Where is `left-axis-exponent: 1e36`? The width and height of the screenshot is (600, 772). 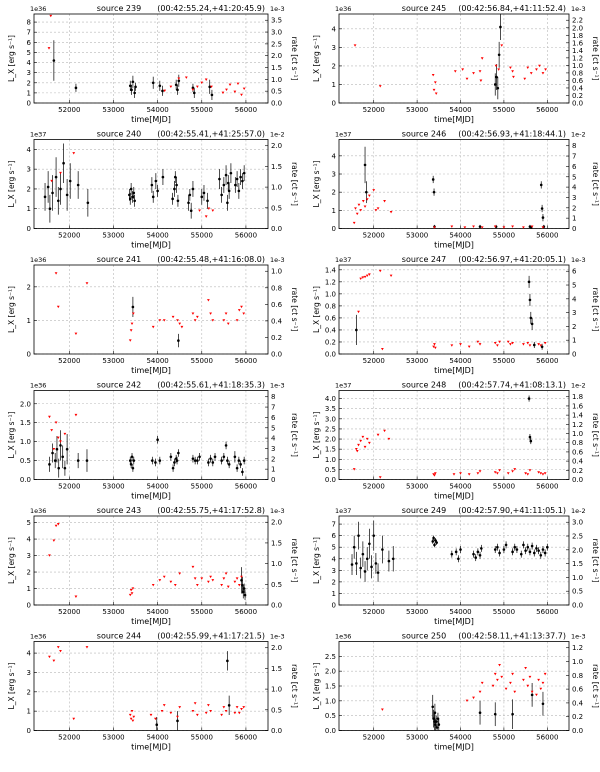
left-axis-exponent: 1e36 is located at coordinates (38, 260).